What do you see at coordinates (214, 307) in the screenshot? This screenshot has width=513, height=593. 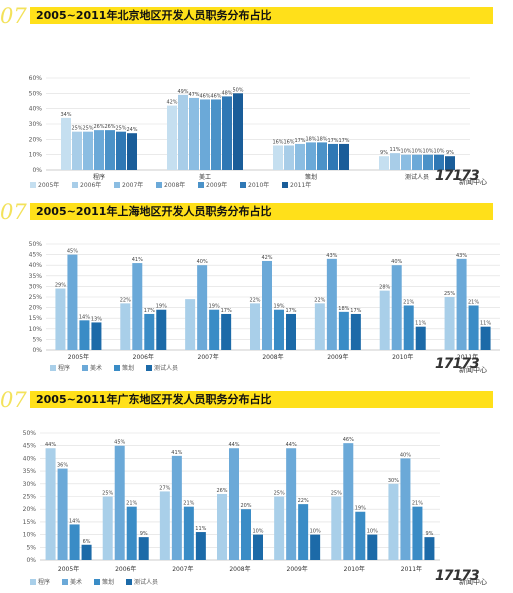 I see `data-label: 19%` at bounding box center [214, 307].